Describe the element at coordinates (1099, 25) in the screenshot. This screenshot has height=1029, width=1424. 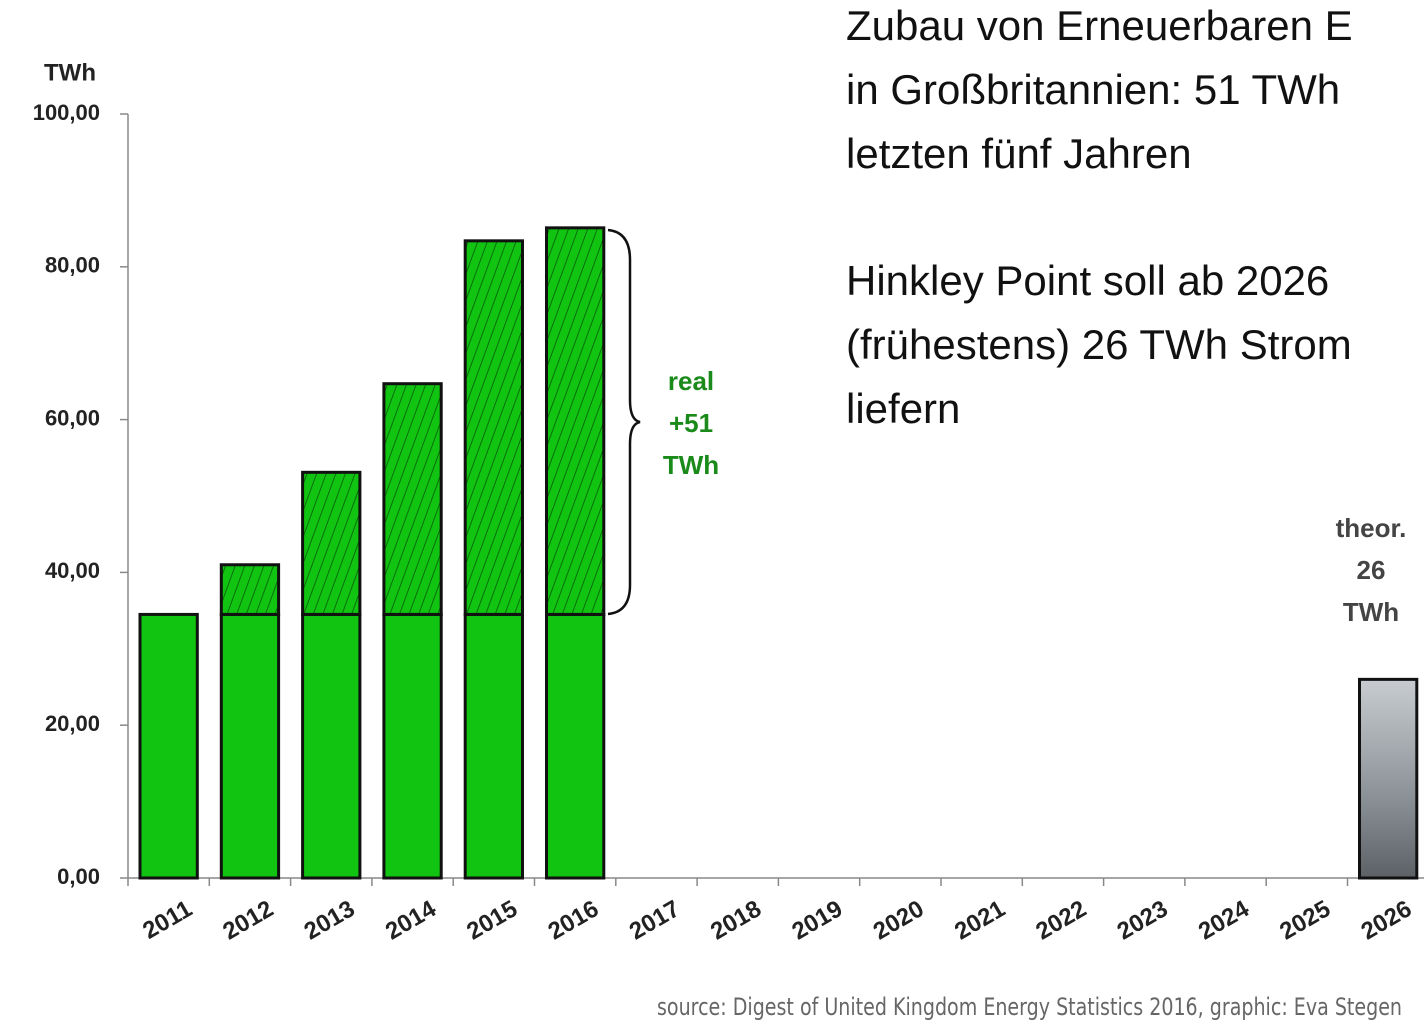
I see `chart-title: Zubau von Erneuerbaren E` at that location.